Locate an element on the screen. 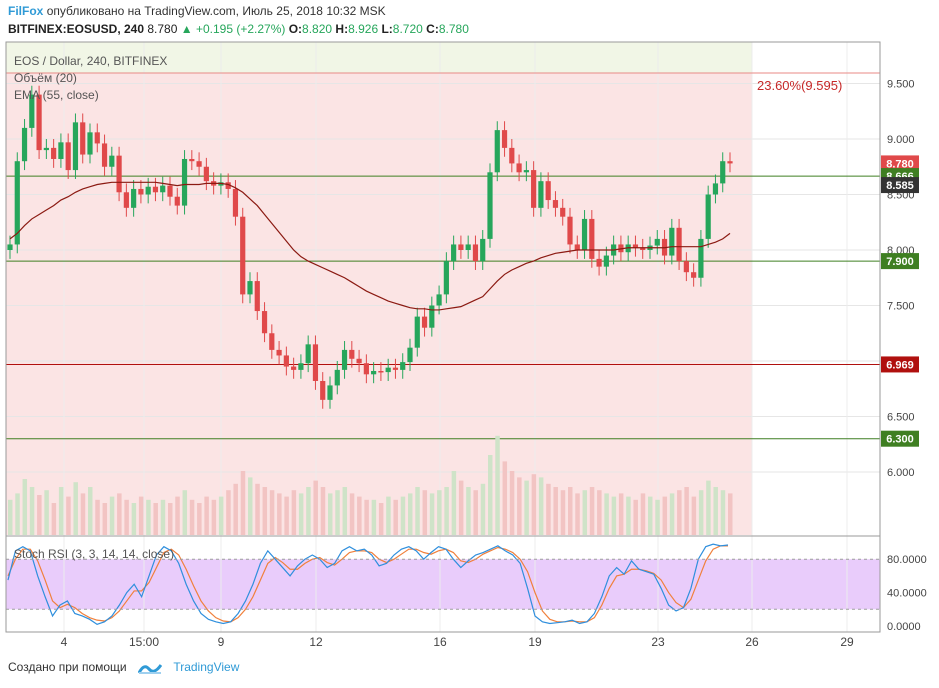 This screenshot has width=939, height=688. low-value: 8.720 is located at coordinates (407, 29).